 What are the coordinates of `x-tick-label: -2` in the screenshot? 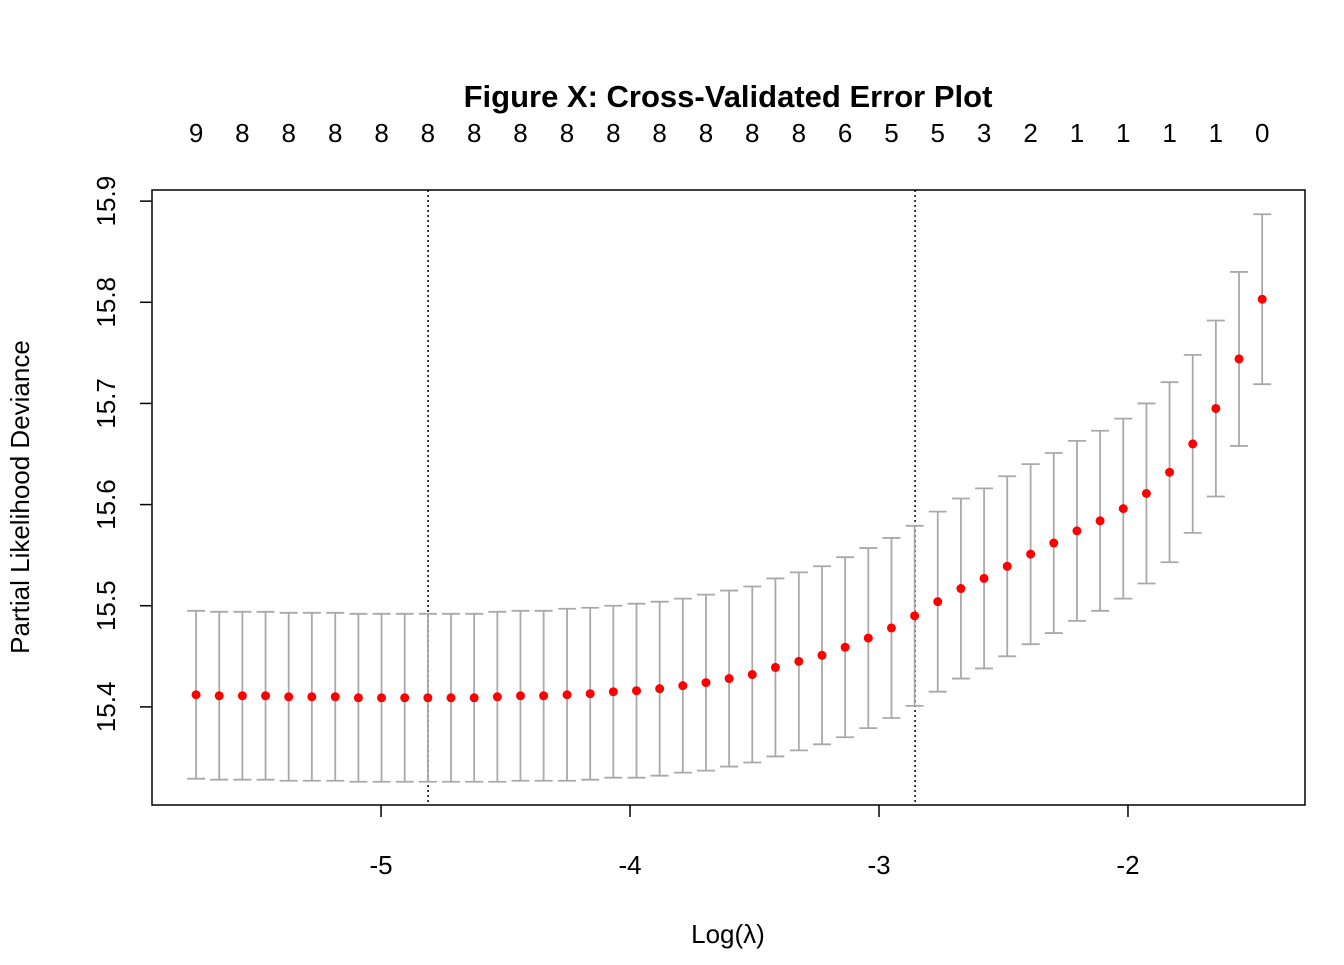 It's located at (1127, 865).